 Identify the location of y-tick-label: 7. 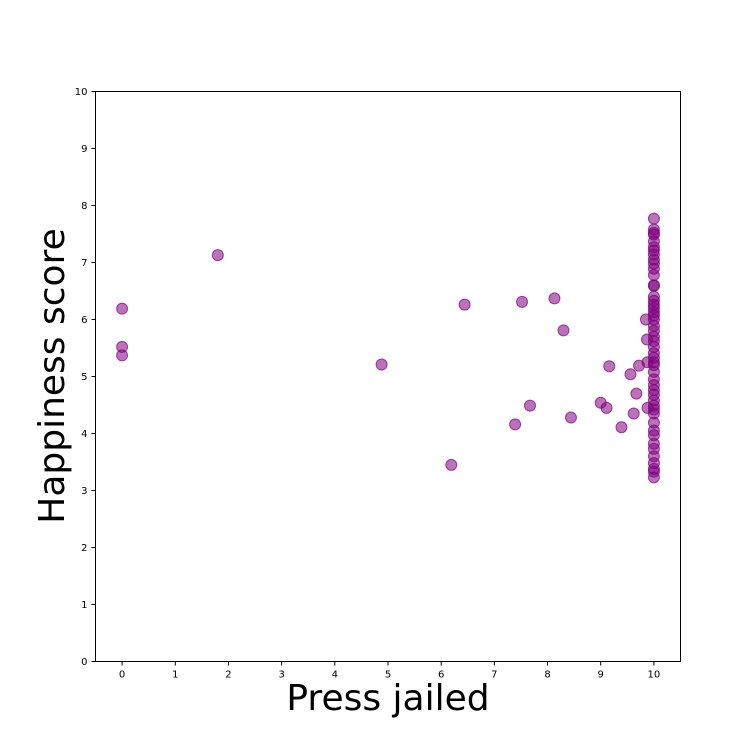
(84, 263).